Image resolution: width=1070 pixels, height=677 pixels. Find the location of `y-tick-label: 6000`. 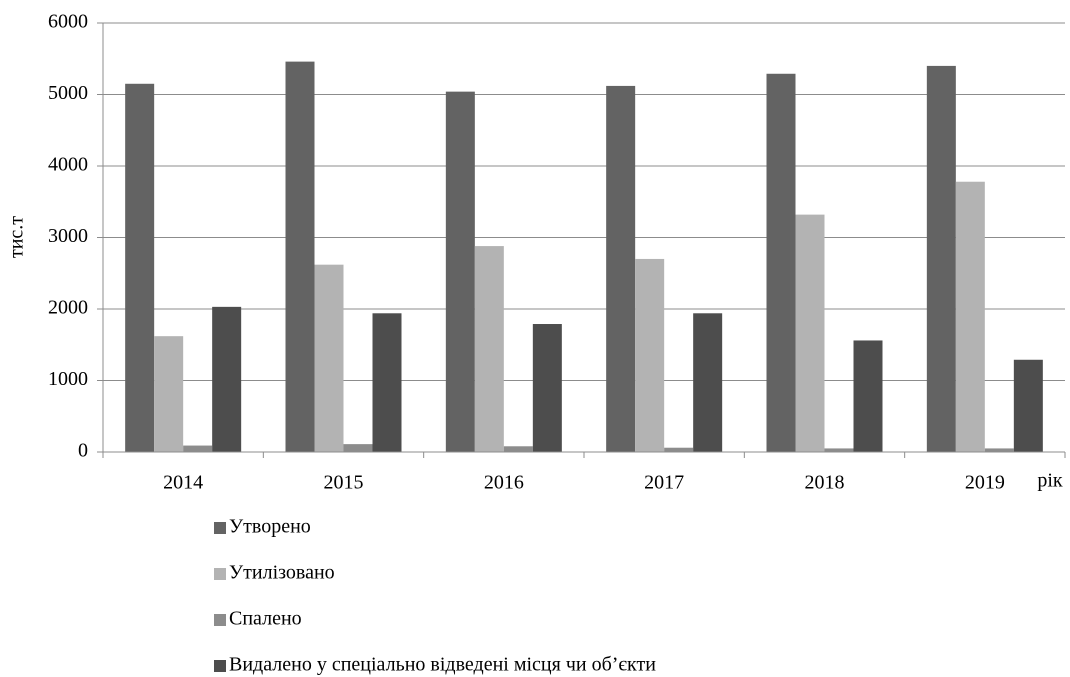

y-tick-label: 6000 is located at coordinates (68, 22).